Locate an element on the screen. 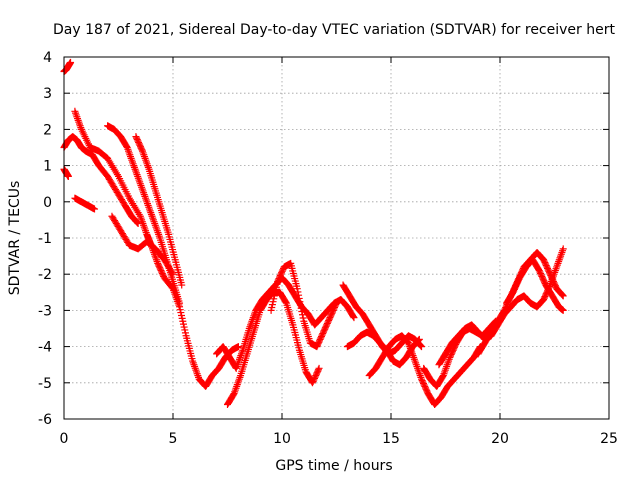 This screenshot has width=640, height=480. x-tick-label: 15 is located at coordinates (391, 439).